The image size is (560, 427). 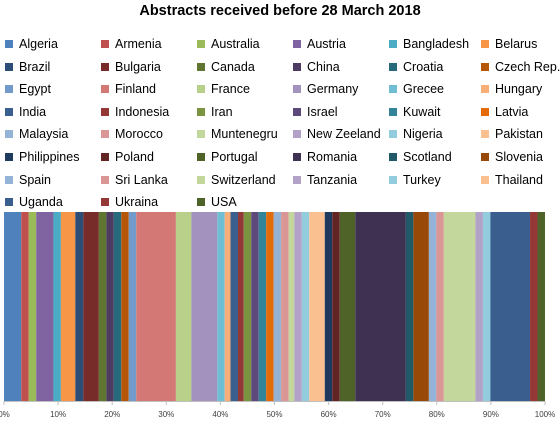 I want to click on legend-item: Bangladesh, so click(x=429, y=44).